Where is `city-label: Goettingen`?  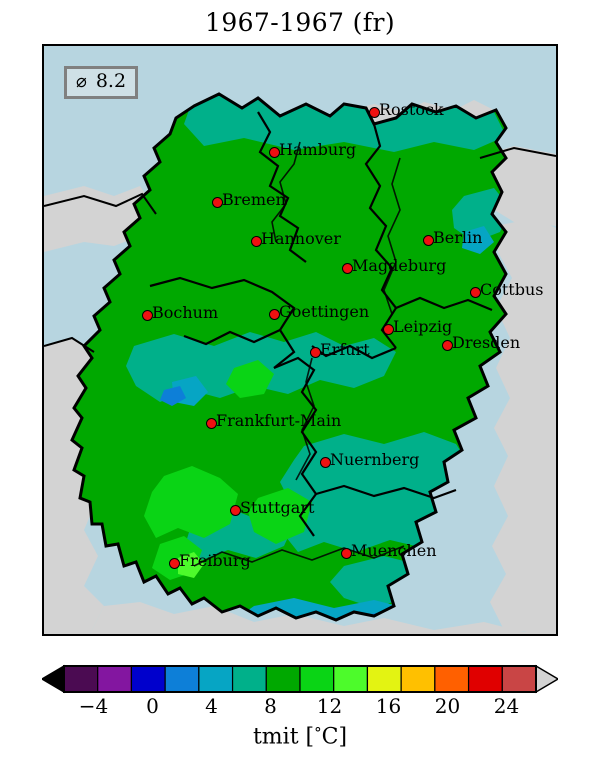
city-label: Goettingen is located at coordinates (324, 311).